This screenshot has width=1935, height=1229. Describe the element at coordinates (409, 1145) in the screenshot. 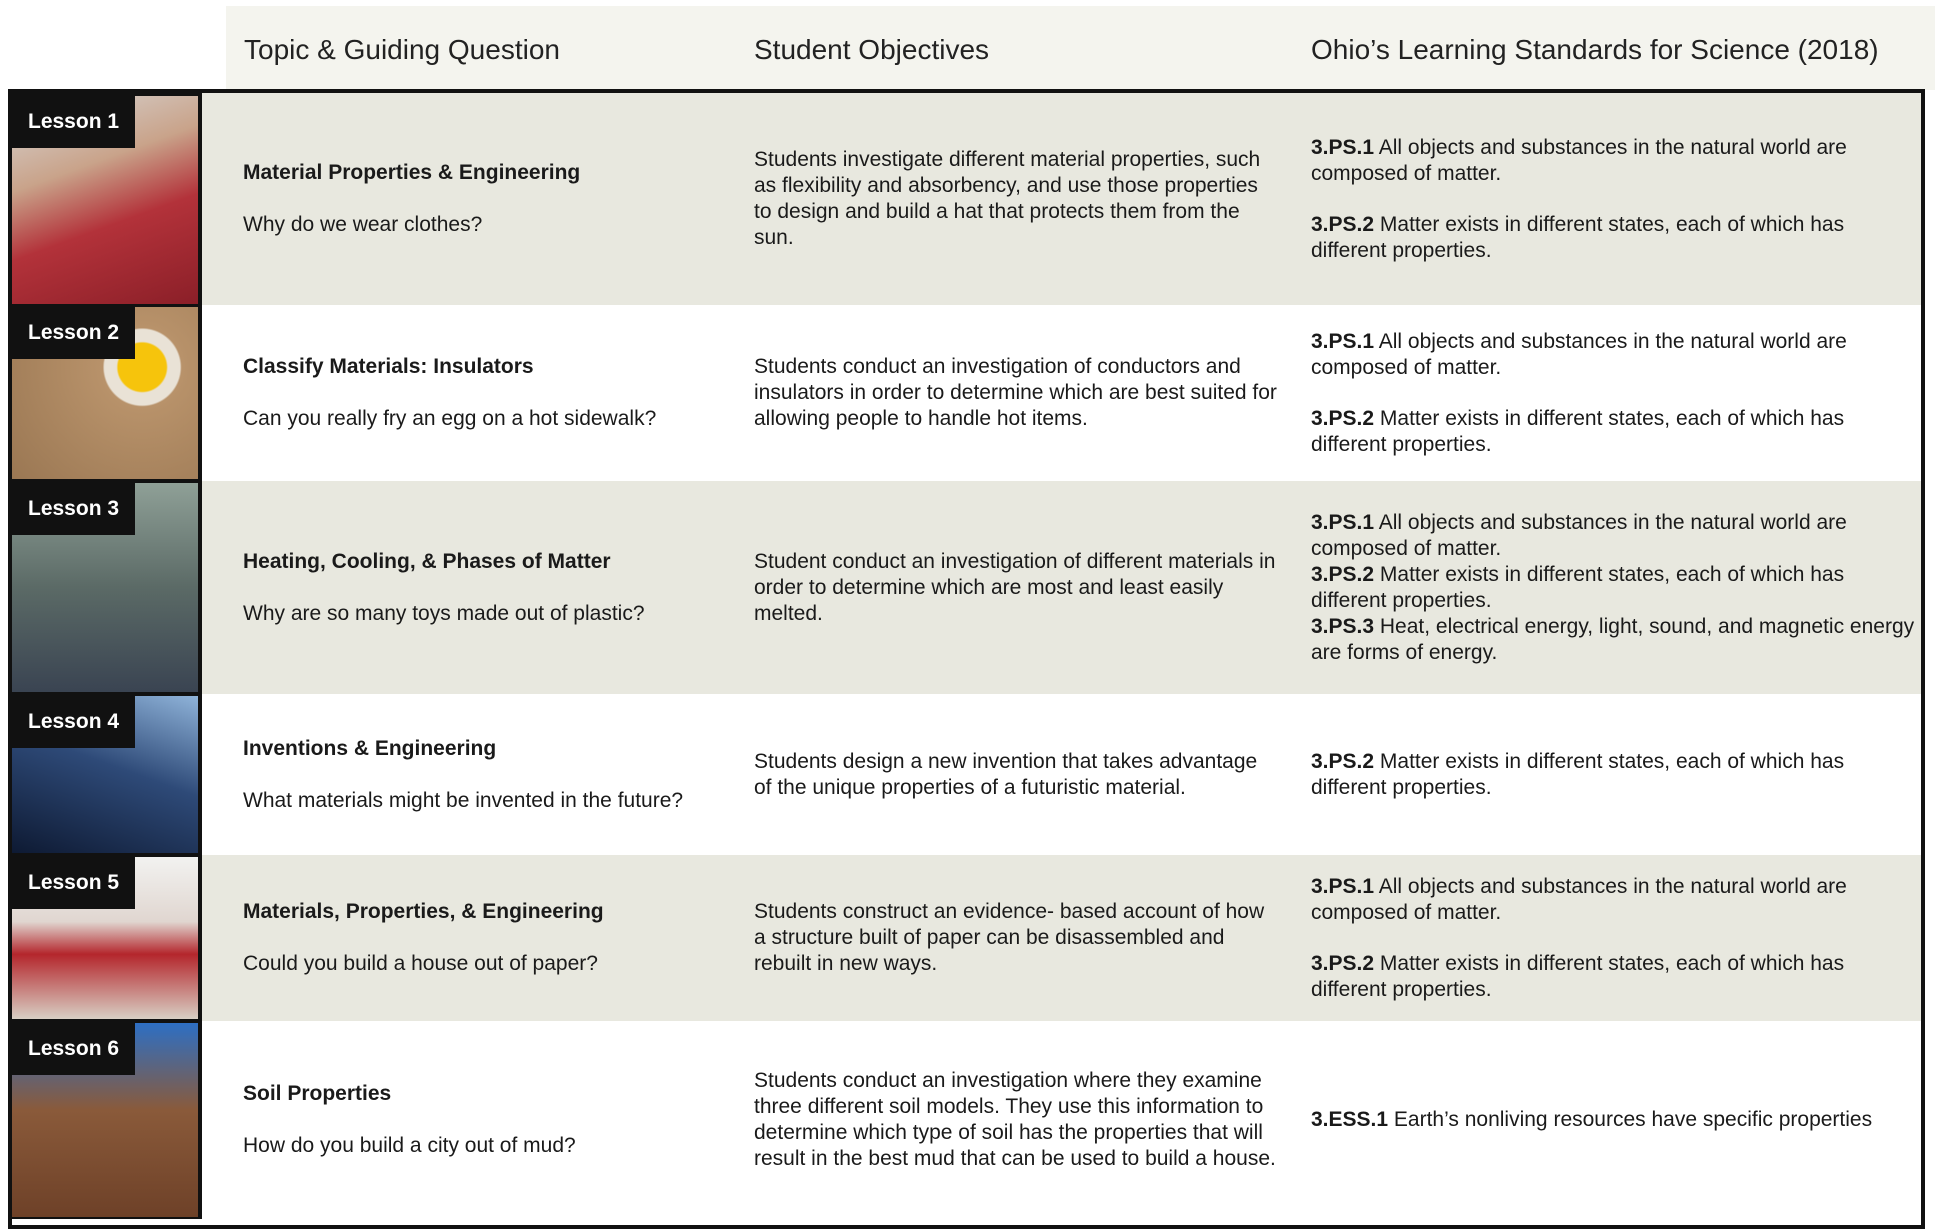

I see `guiding-question: How do you build a city out of mud?` at that location.